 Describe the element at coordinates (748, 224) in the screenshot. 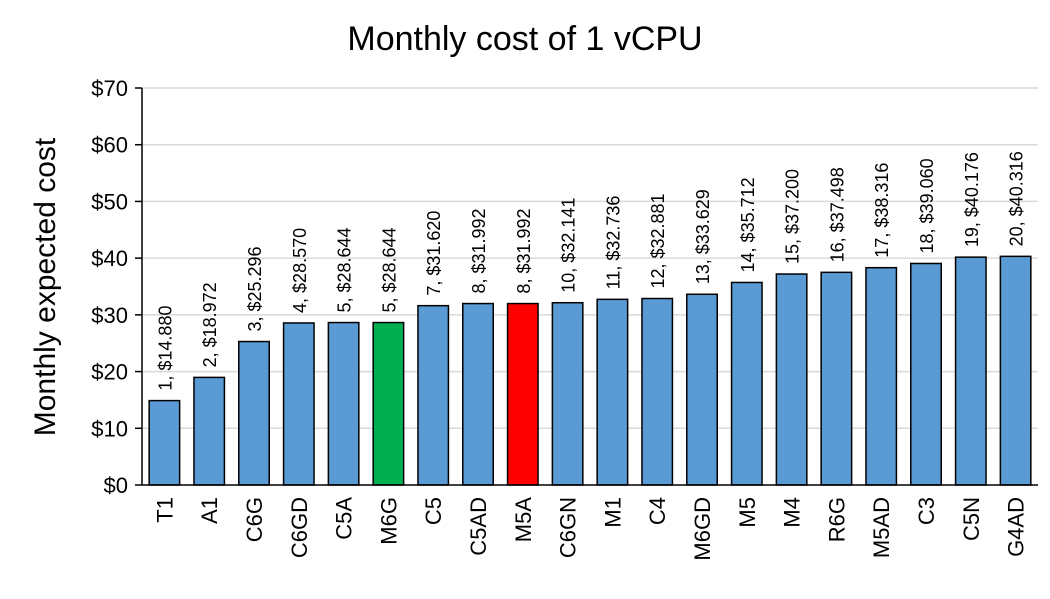

I see `data-label: 14, $35.712` at that location.